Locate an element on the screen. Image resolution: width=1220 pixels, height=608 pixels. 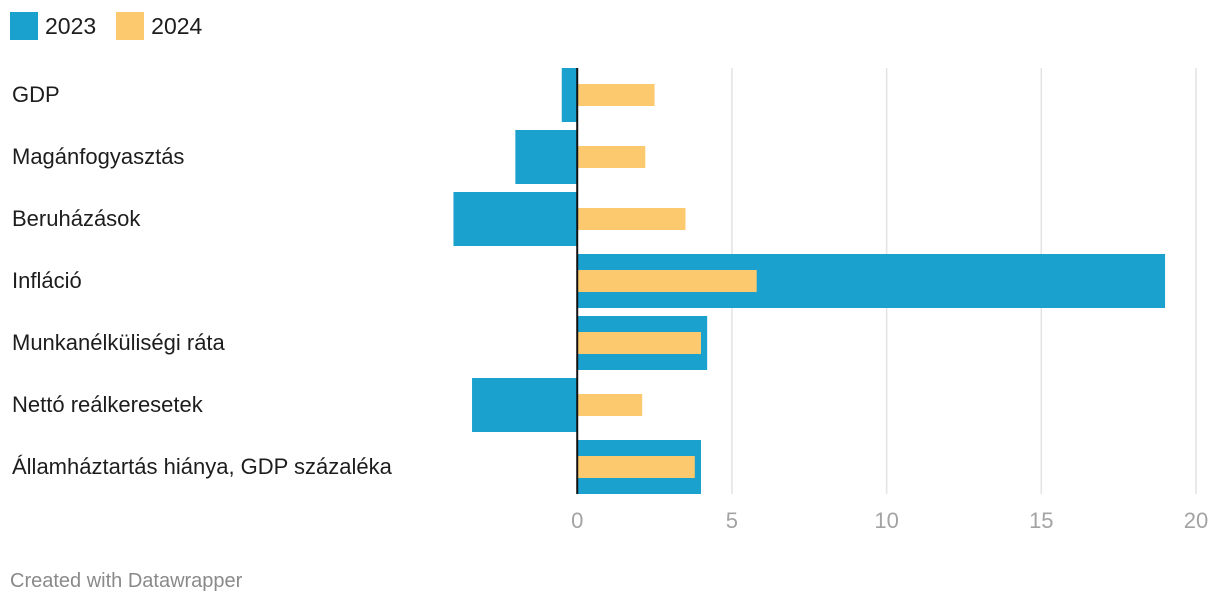
legend-label-2023: 2023 is located at coordinates (71, 25).